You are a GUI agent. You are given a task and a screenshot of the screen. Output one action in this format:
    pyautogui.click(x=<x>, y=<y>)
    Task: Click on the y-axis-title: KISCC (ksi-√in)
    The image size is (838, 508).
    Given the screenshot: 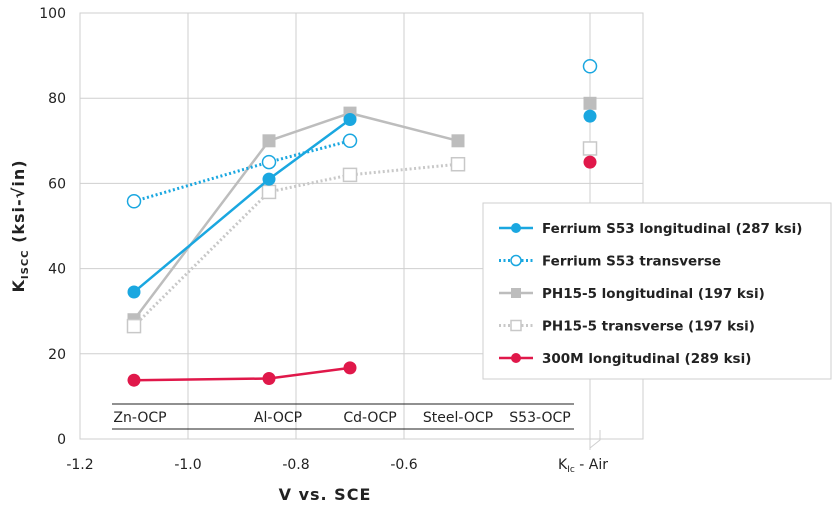 What is the action you would take?
    pyautogui.click(x=20, y=225)
    